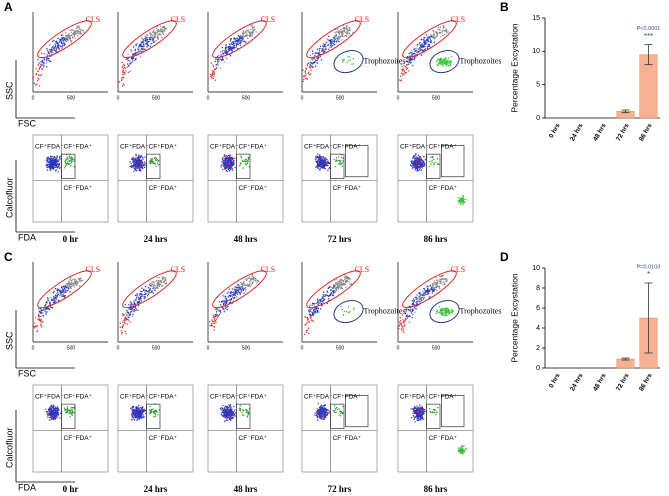 The image size is (669, 496). Describe the element at coordinates (268, 19) in the screenshot. I see `gate-label: CLS` at that location.